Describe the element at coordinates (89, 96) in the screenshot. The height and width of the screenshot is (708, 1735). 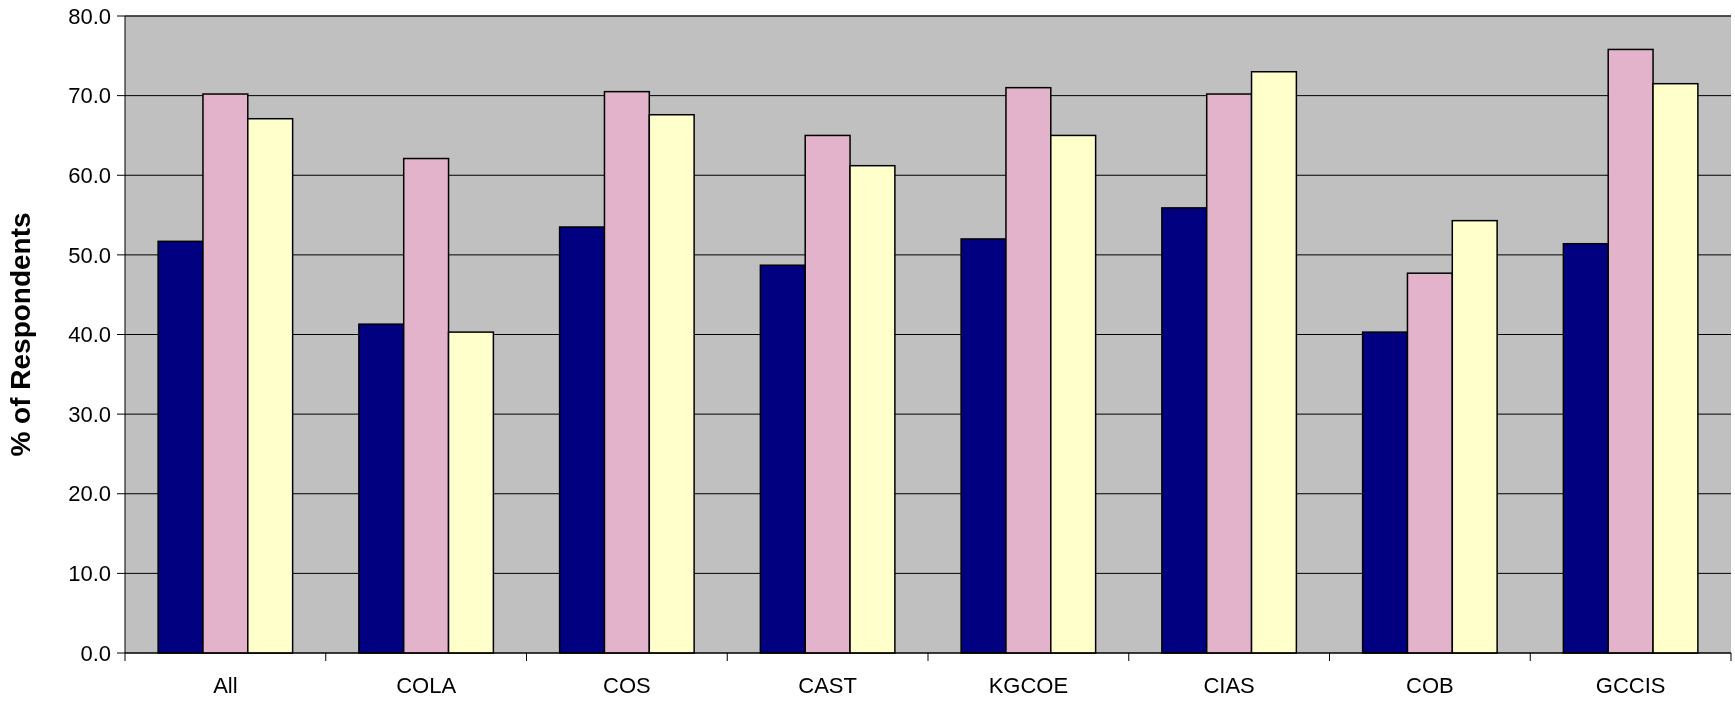
I see `y-tick-label: 70.0` at that location.